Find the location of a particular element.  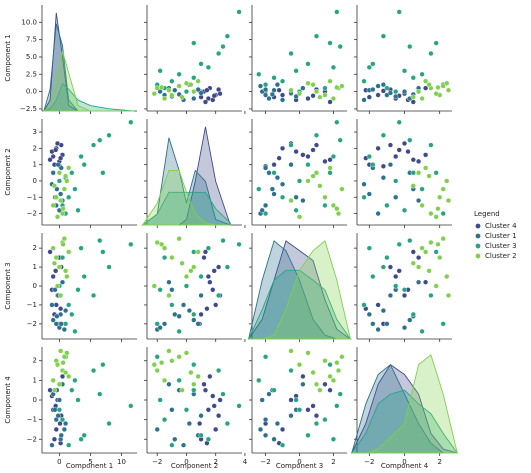

x-tick-label: −2 is located at coordinates (369, 462).